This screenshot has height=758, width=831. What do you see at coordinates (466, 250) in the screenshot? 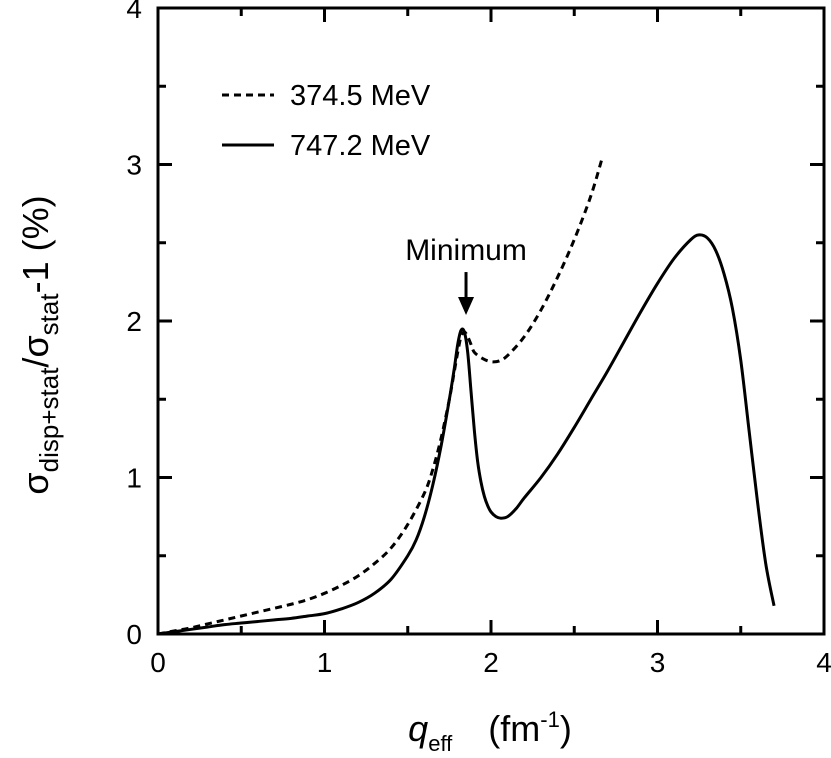
I see `annotation-minimum-label: Minimum` at bounding box center [466, 250].